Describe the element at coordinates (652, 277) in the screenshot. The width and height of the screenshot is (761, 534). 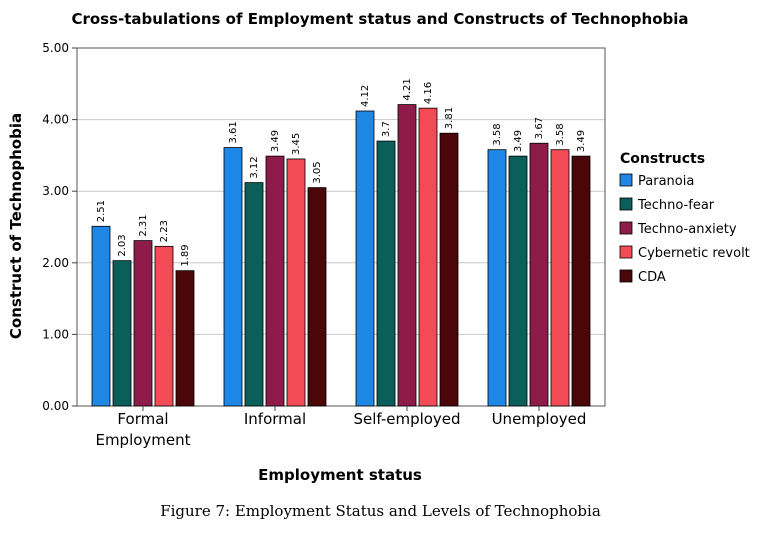
I see `legend-label: CDA` at that location.